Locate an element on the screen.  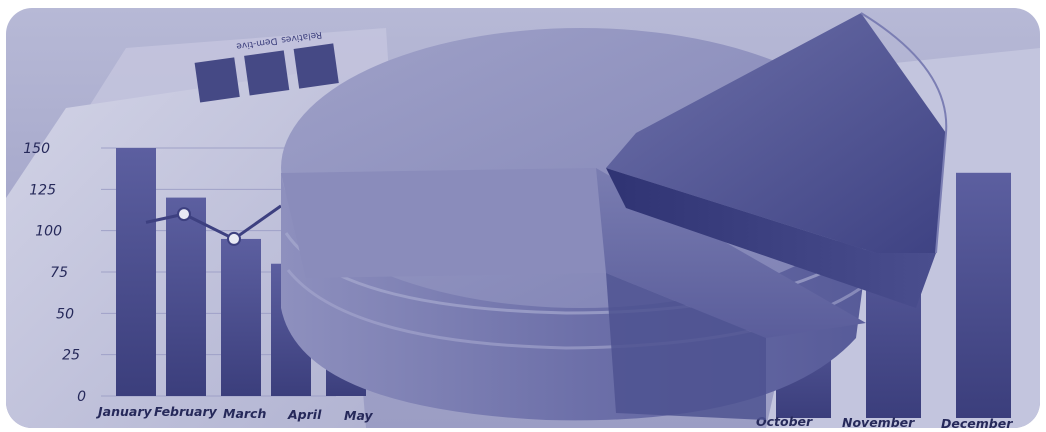
trend-line-path is located at coordinates (213, 222).